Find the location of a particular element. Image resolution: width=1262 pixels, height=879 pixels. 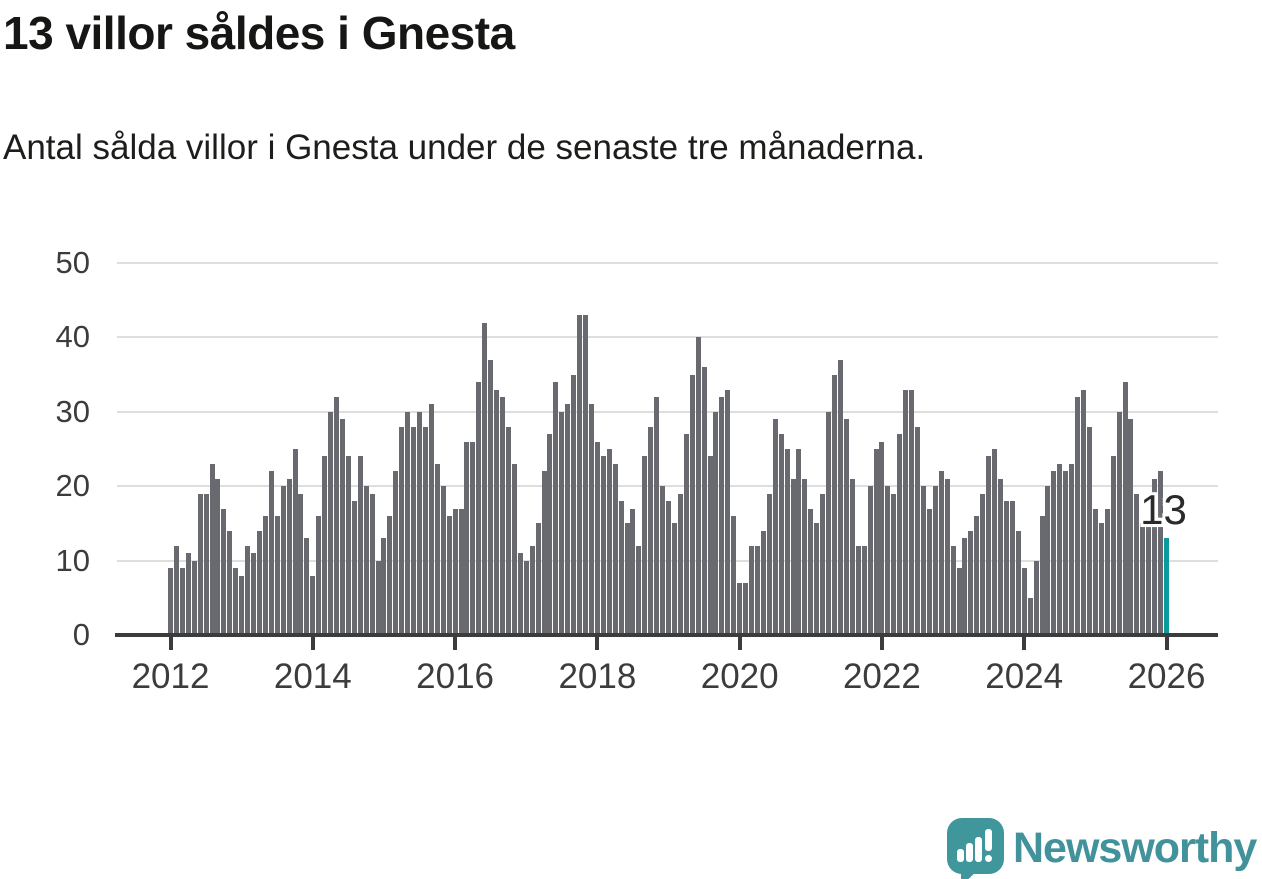

highlighted-bar-current-period is located at coordinates (1166, 586).